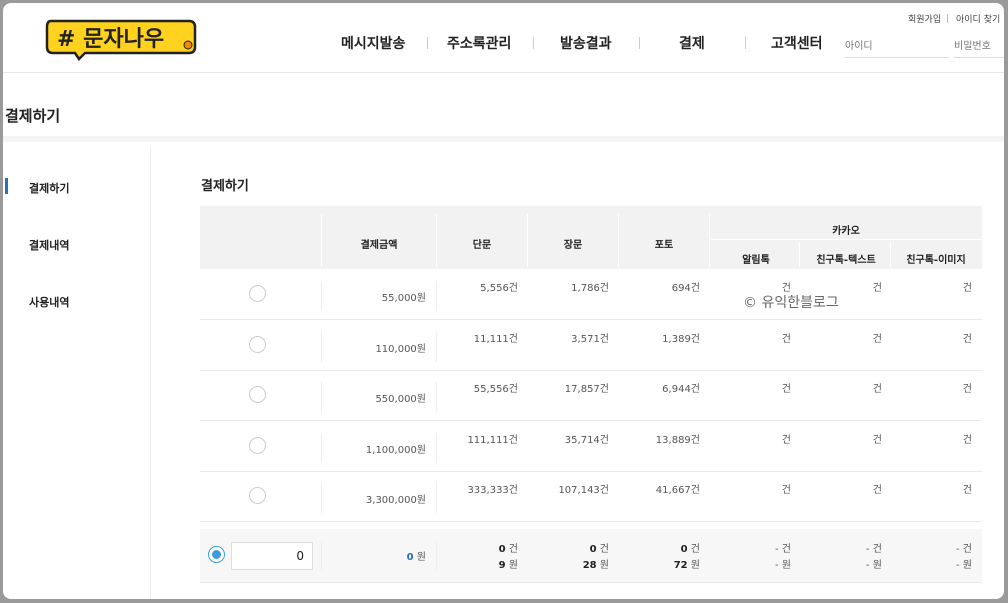 The image size is (1008, 603). I want to click on sidebar: 결제하기 결제내역 사용내역, so click(77, 373).